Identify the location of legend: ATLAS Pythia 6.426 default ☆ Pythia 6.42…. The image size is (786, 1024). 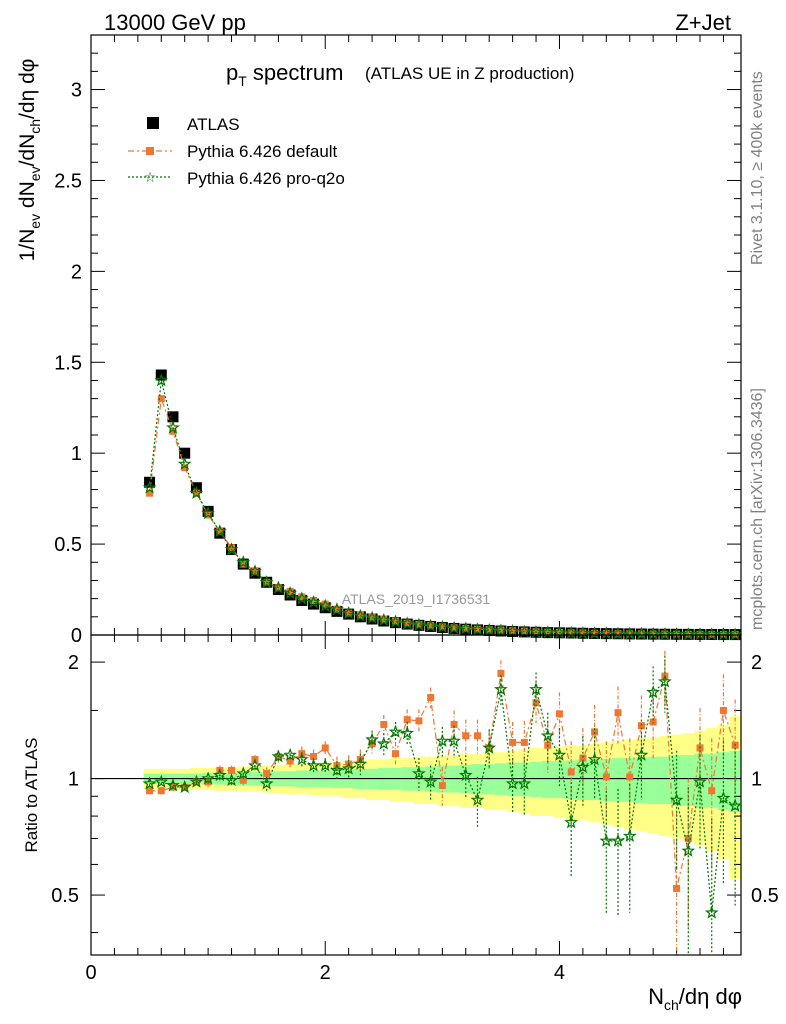
(236, 151).